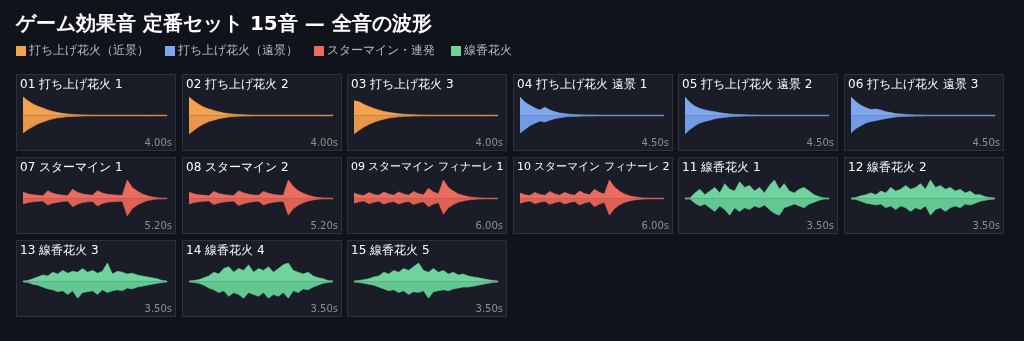 This screenshot has width=1024, height=341. What do you see at coordinates (225, 250) in the screenshot?
I see `chart-title: 14 線香花火 4` at bounding box center [225, 250].